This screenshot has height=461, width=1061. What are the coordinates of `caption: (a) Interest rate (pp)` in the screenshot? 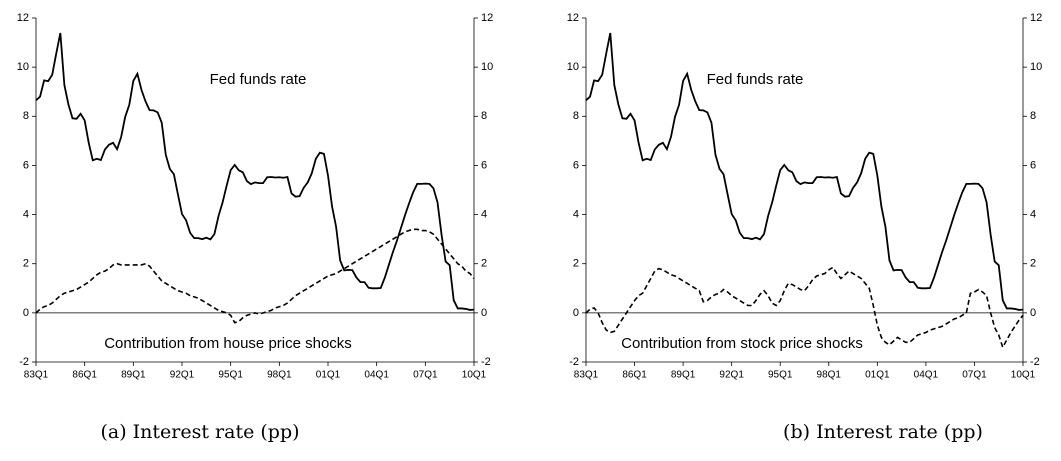 It's located at (199, 432).